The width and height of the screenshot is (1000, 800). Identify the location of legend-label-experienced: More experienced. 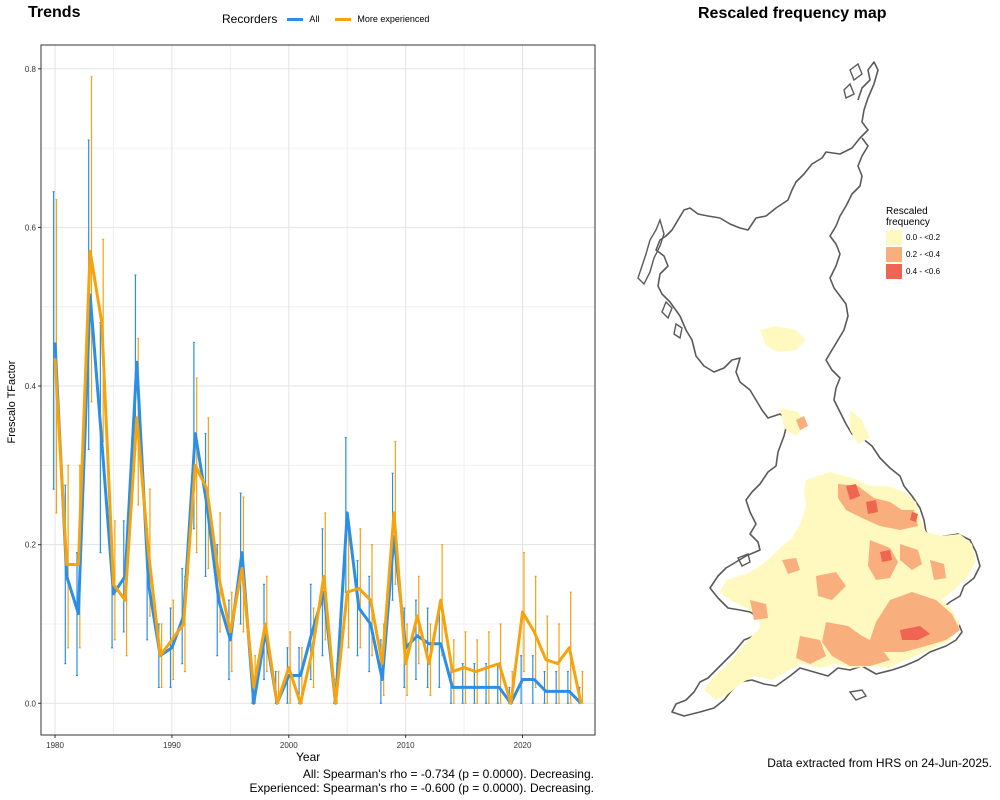
(393, 19).